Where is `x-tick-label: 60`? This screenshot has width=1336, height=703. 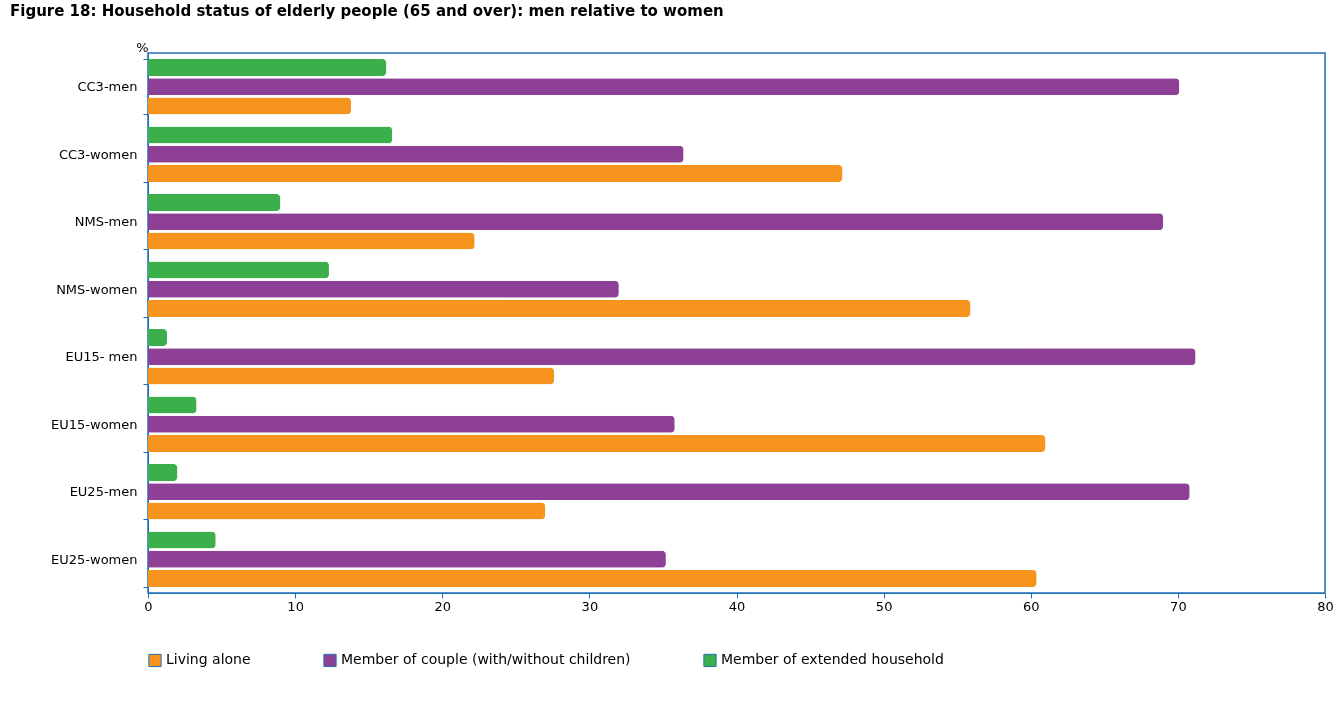
x-tick-label: 60 is located at coordinates (1031, 606).